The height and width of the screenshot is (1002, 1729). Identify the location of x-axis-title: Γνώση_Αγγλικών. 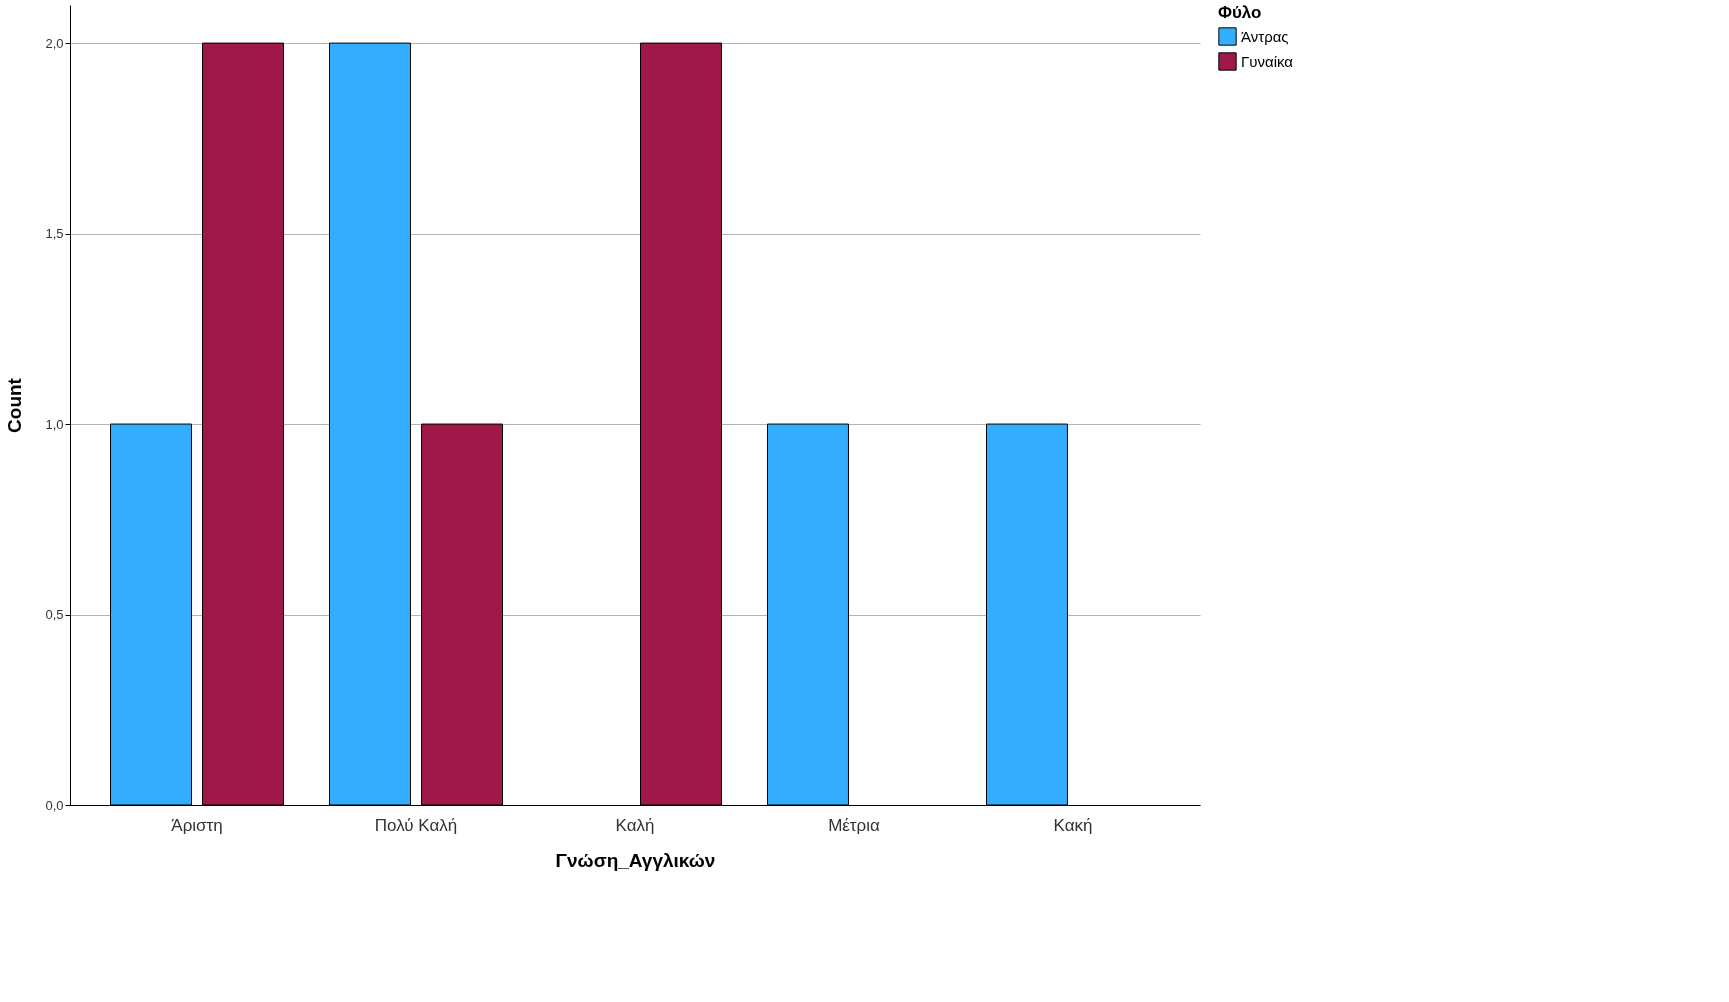
(635, 860).